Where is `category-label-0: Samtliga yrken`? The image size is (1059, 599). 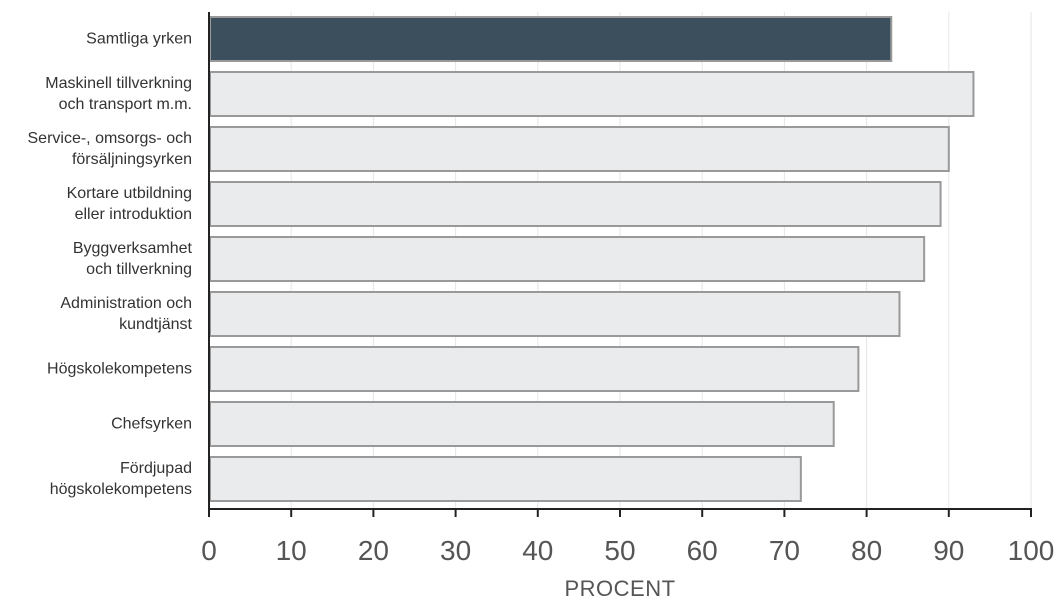
category-label-0: Samtliga yrken is located at coordinates (139, 39).